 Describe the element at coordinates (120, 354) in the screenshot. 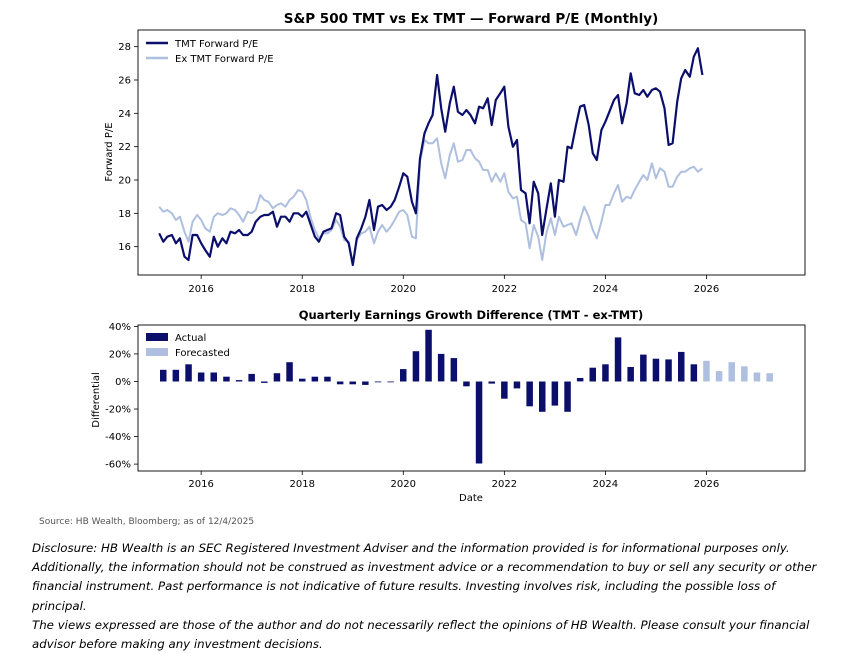

I see `eg-y-tick-label: 20%` at that location.